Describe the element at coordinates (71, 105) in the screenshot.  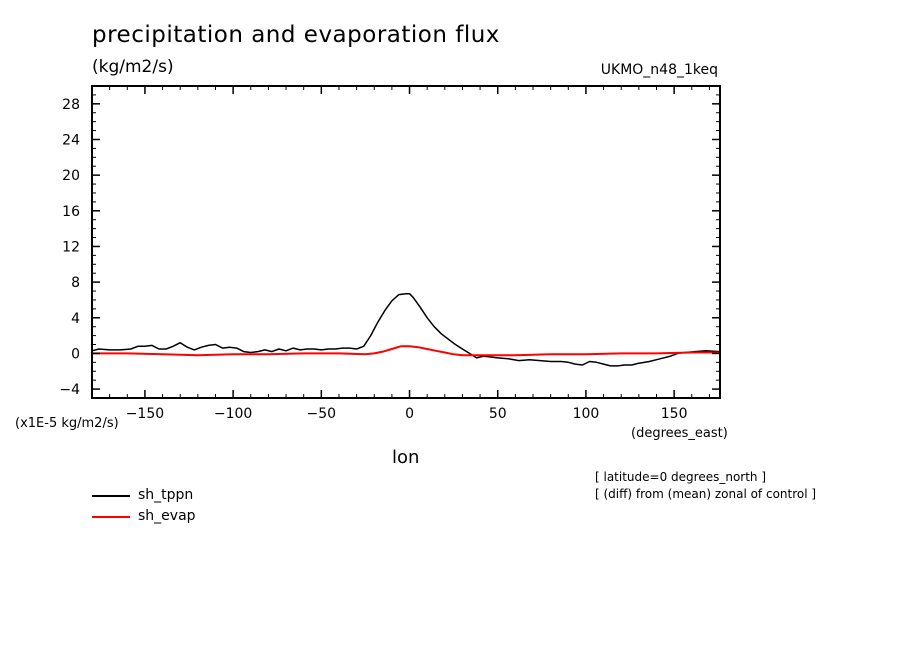
I see `y-tick-label: 28` at that location.